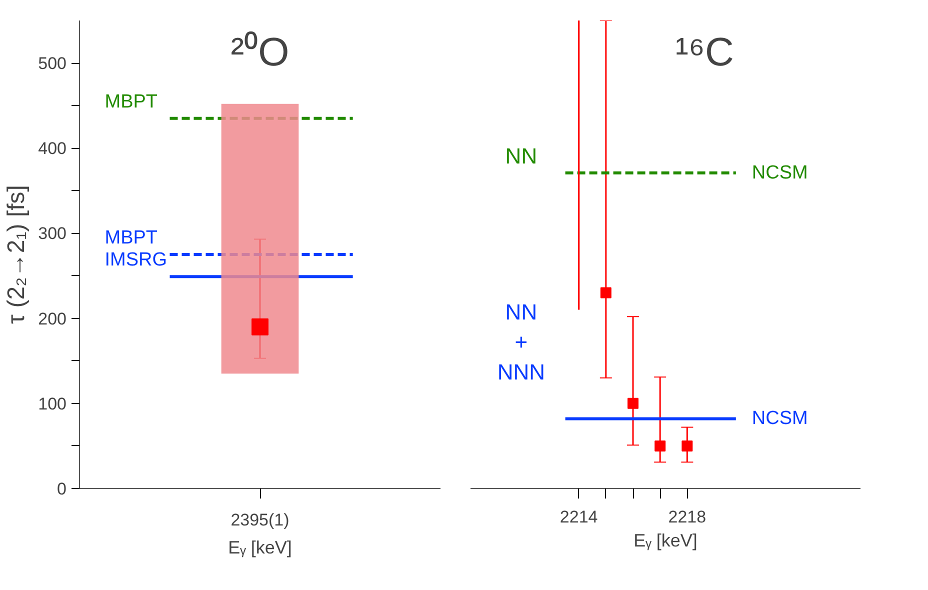  I want to click on annotation: NN, so click(521, 155).